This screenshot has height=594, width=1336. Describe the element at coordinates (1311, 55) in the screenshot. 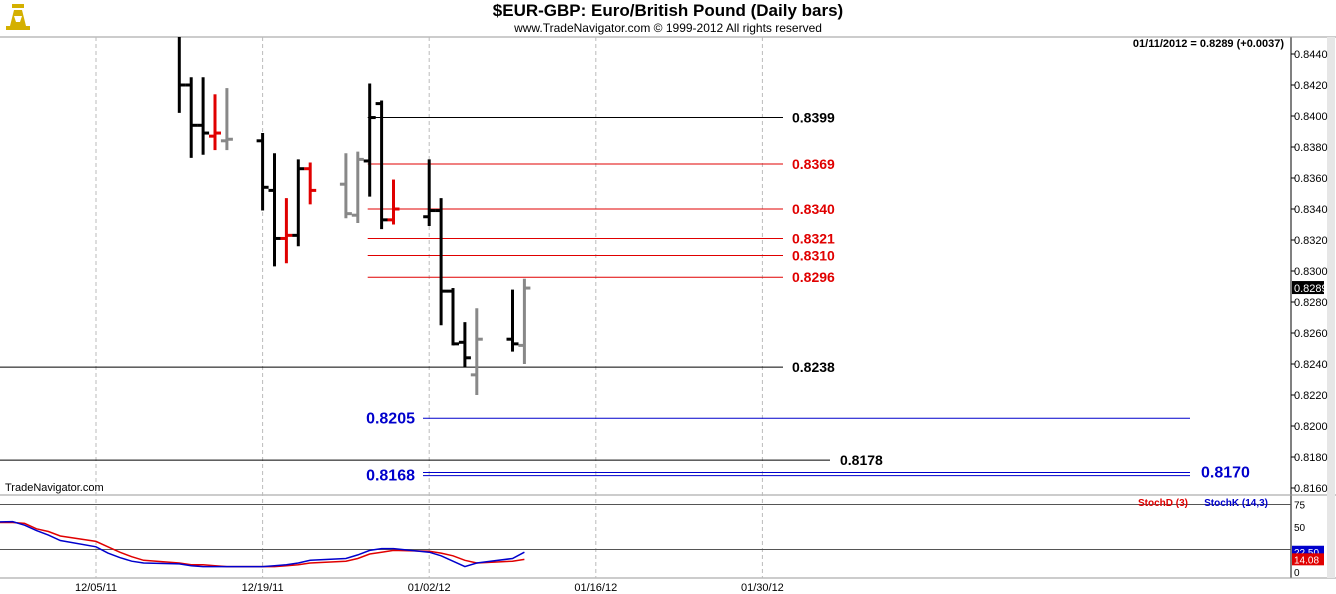

I see `y-tick-label: 0.8440` at that location.